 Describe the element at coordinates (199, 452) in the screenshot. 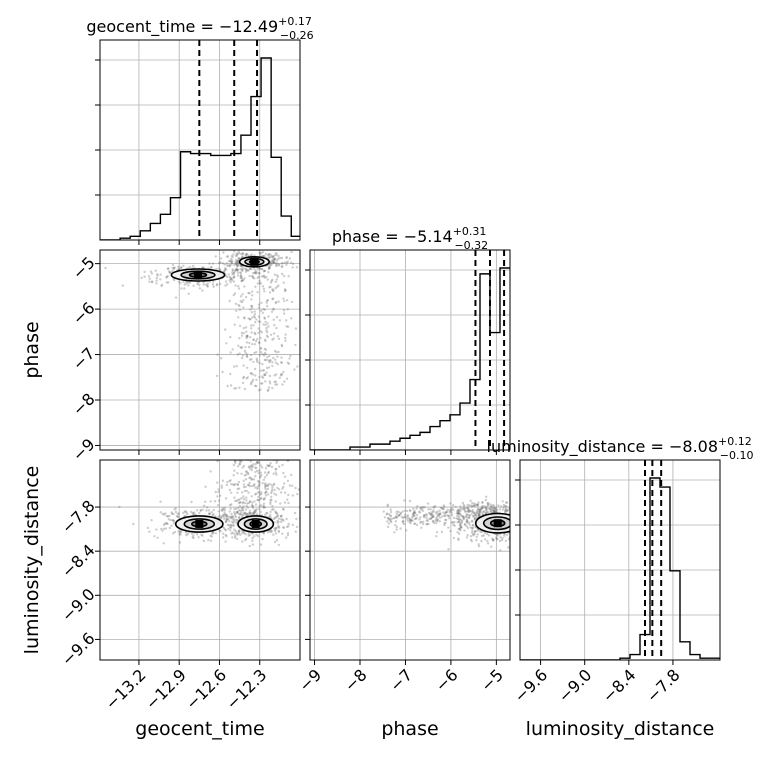

I see `x-ticks` at that location.